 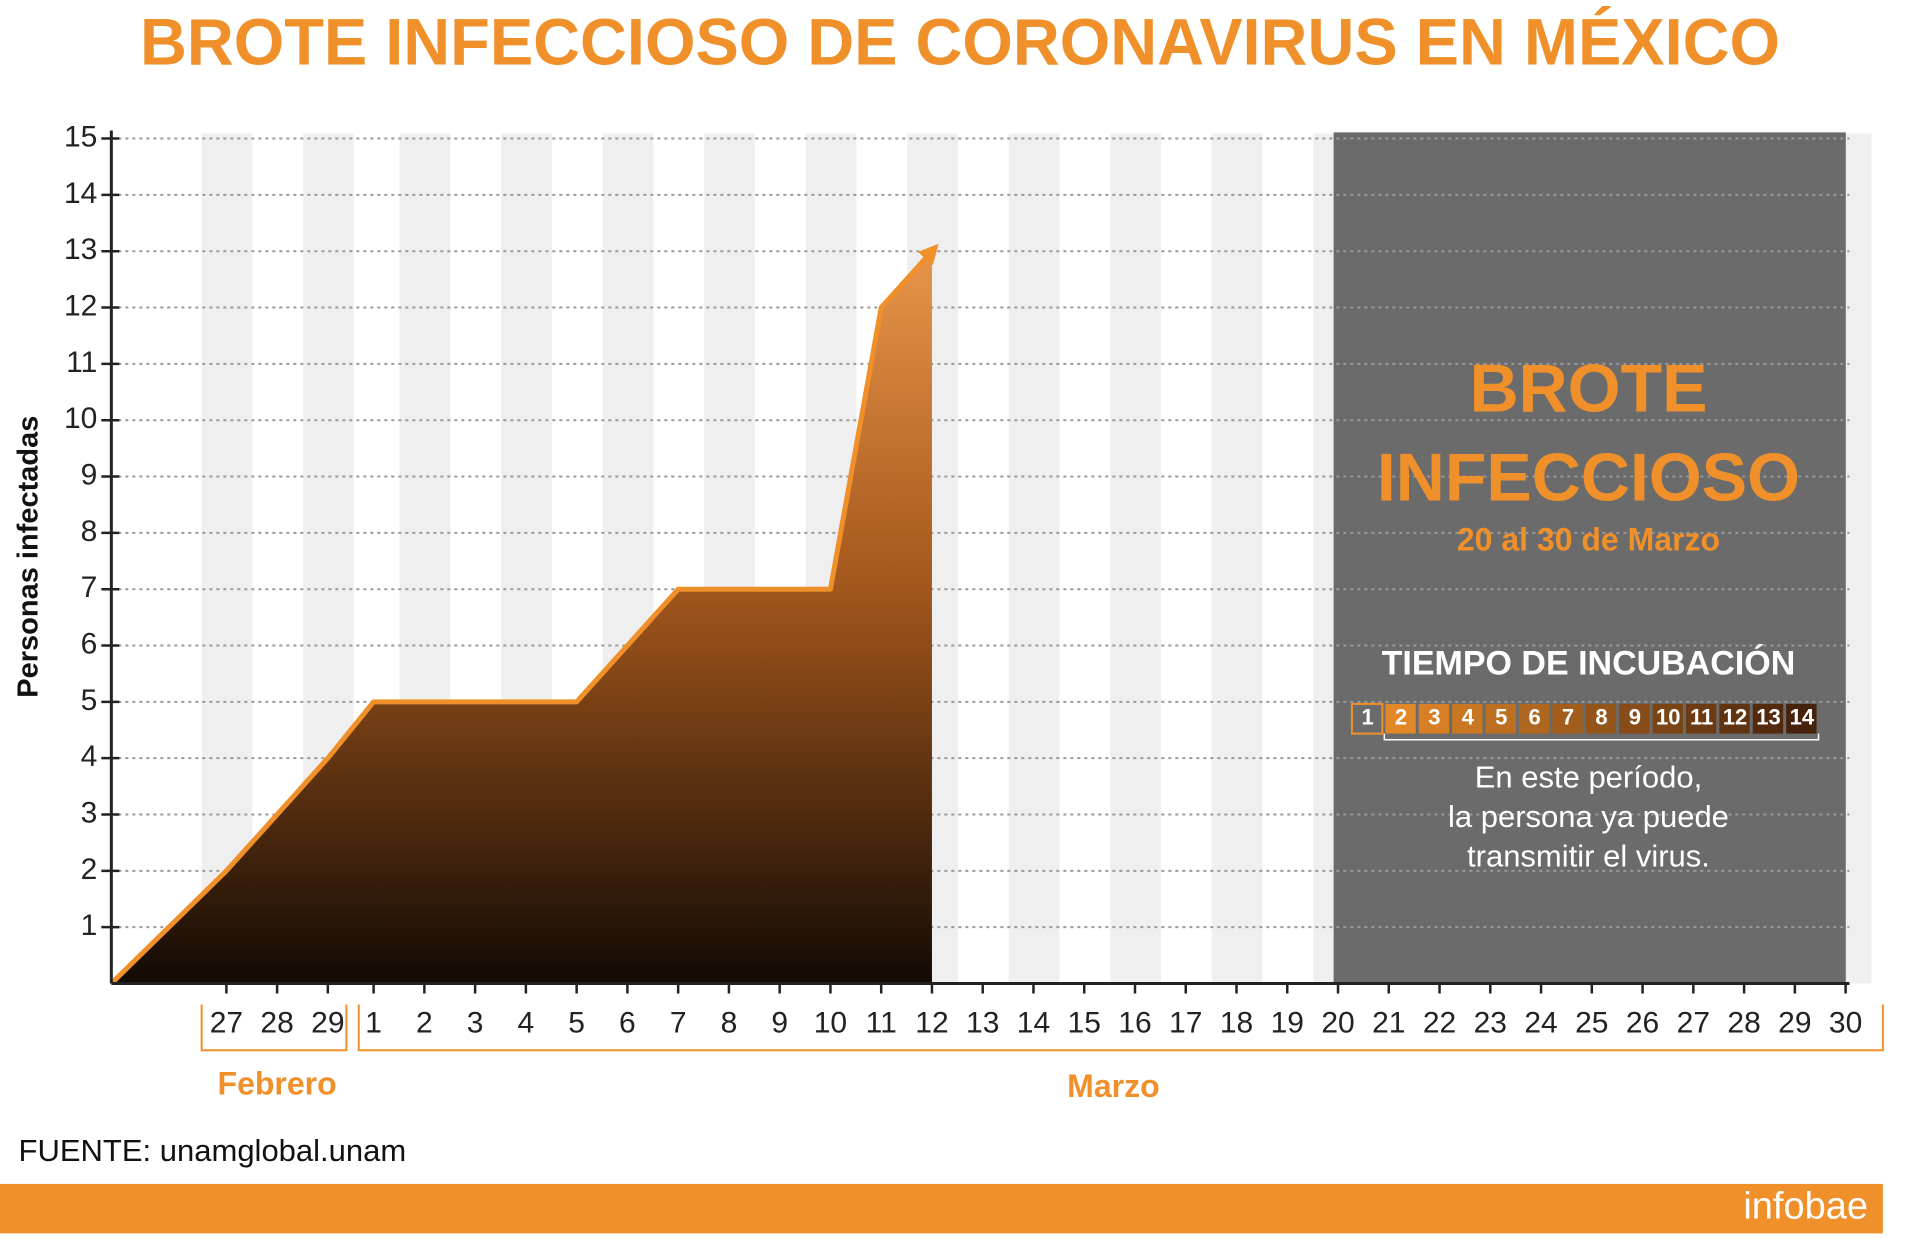 What do you see at coordinates (1287, 1022) in the screenshot?
I see `x-tick-label: 19` at bounding box center [1287, 1022].